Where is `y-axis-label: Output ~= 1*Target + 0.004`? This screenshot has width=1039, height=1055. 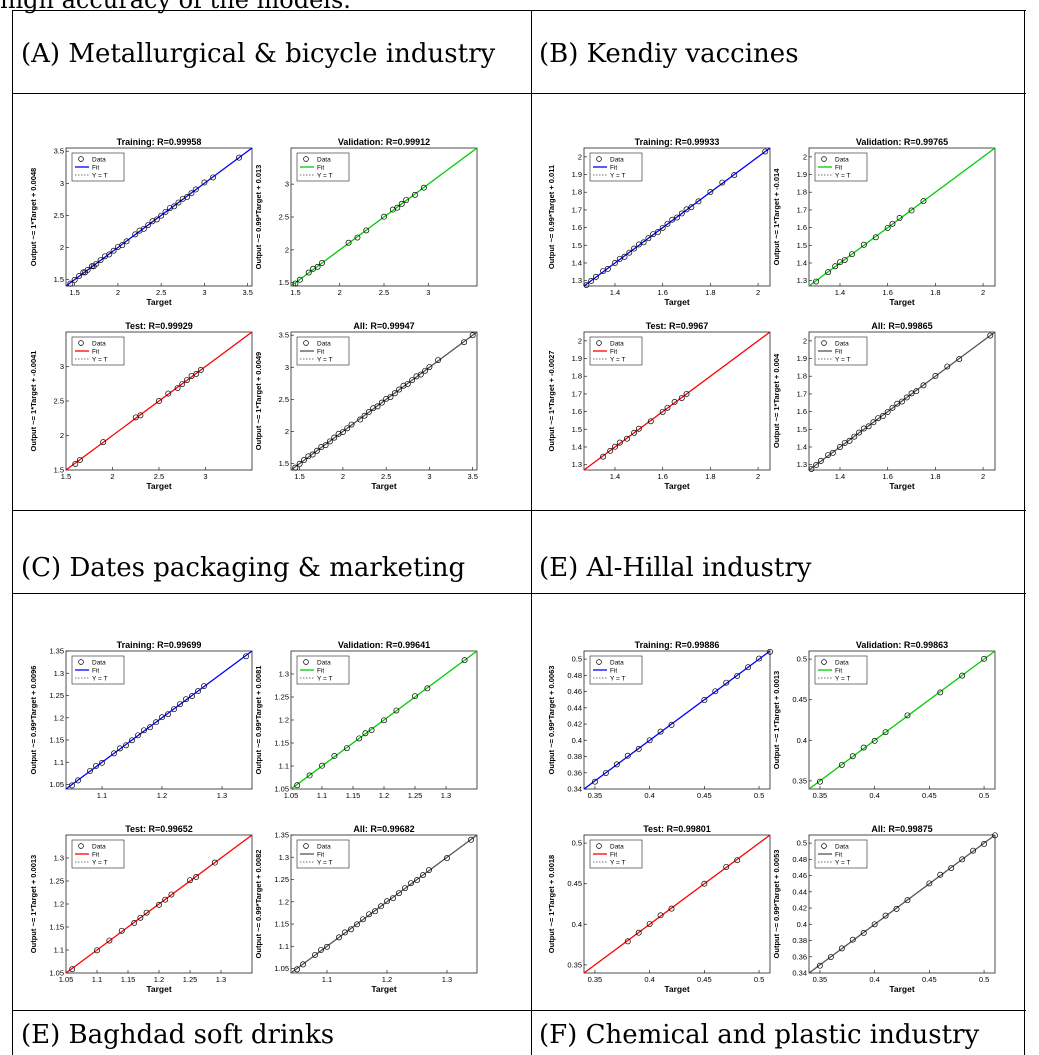 y-axis-label: Output ~= 1*Target + 0.004 is located at coordinates (776, 400).